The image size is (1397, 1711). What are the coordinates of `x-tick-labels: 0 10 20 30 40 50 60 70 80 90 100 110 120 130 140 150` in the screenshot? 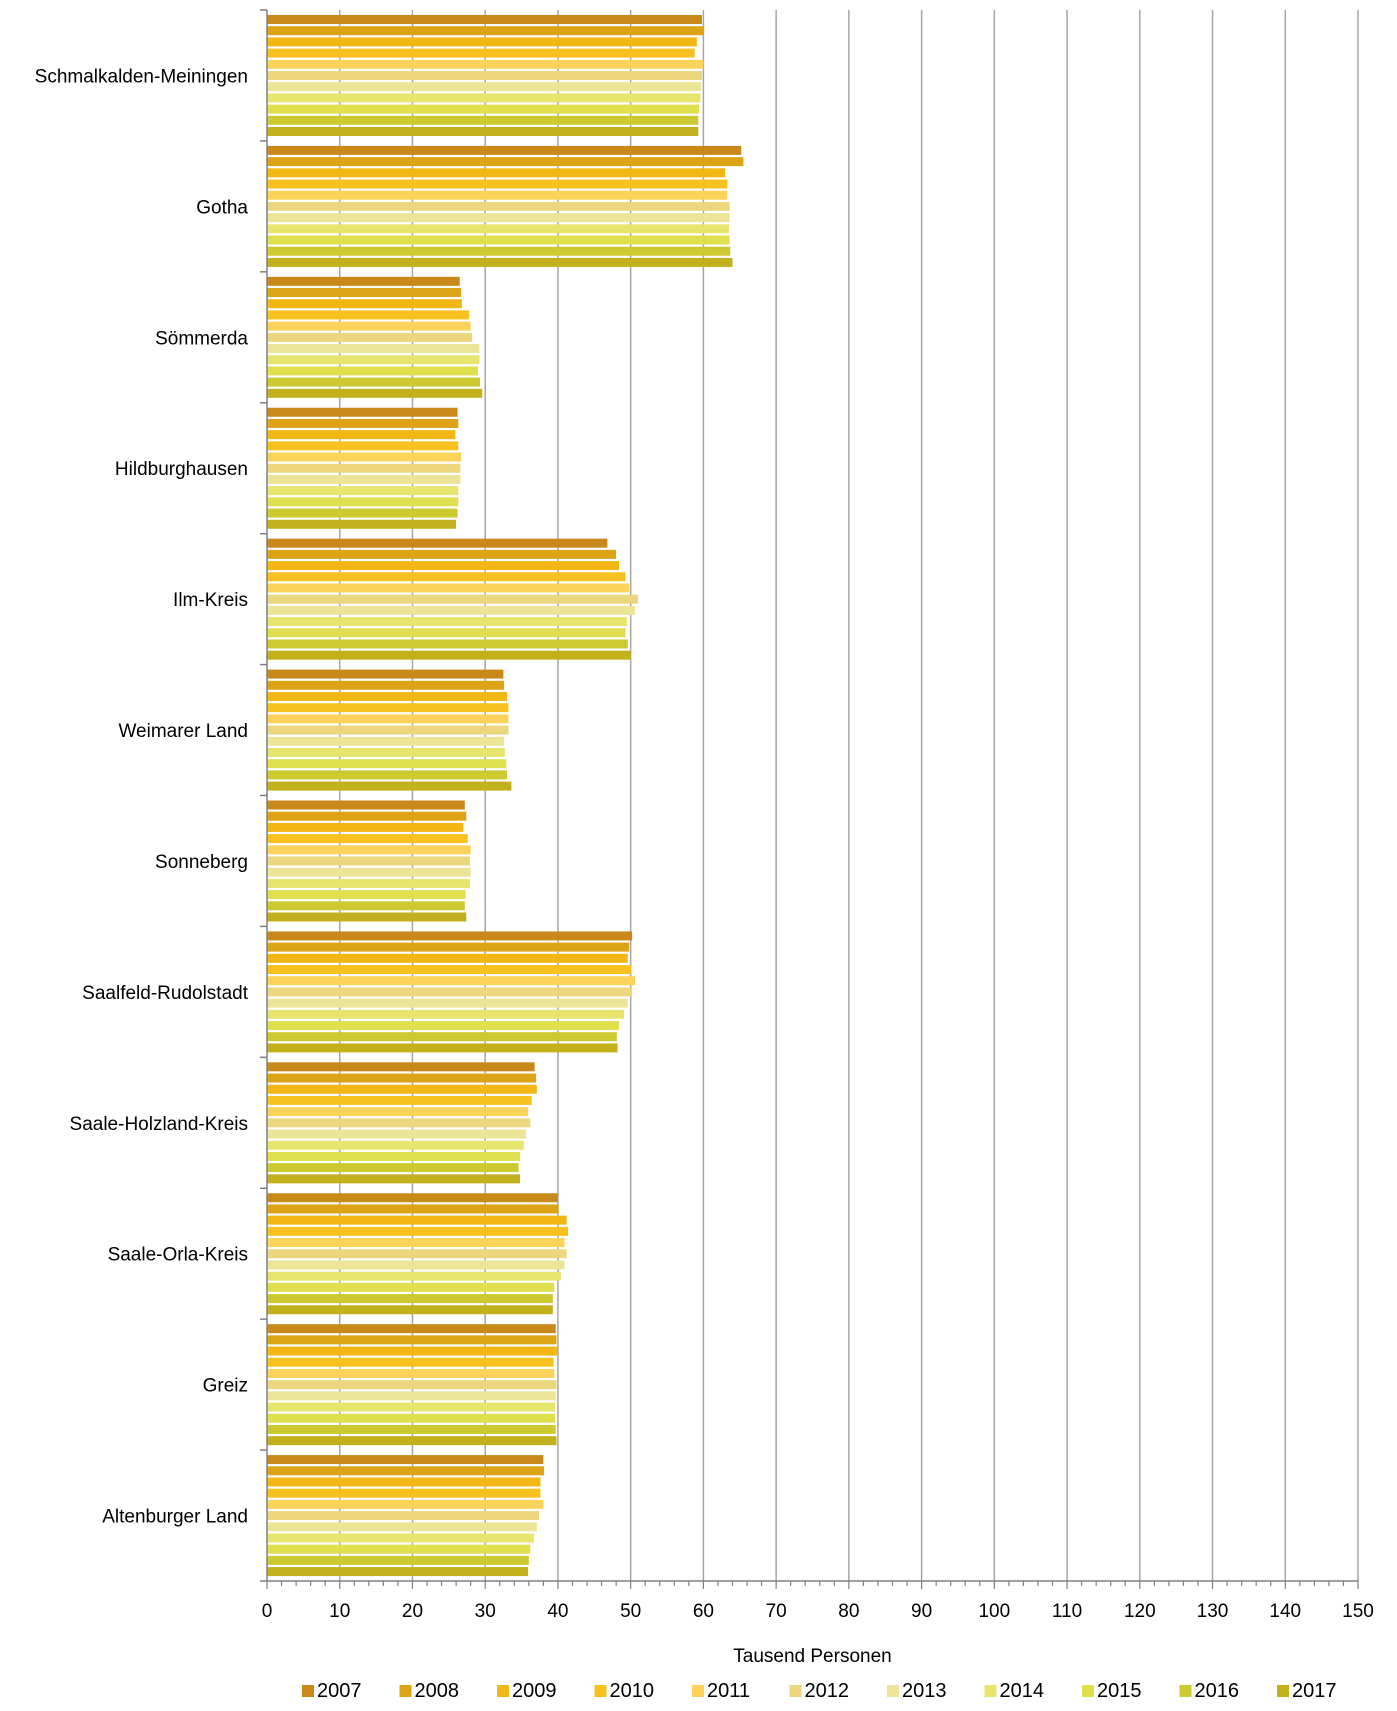 It's located at (818, 1611).